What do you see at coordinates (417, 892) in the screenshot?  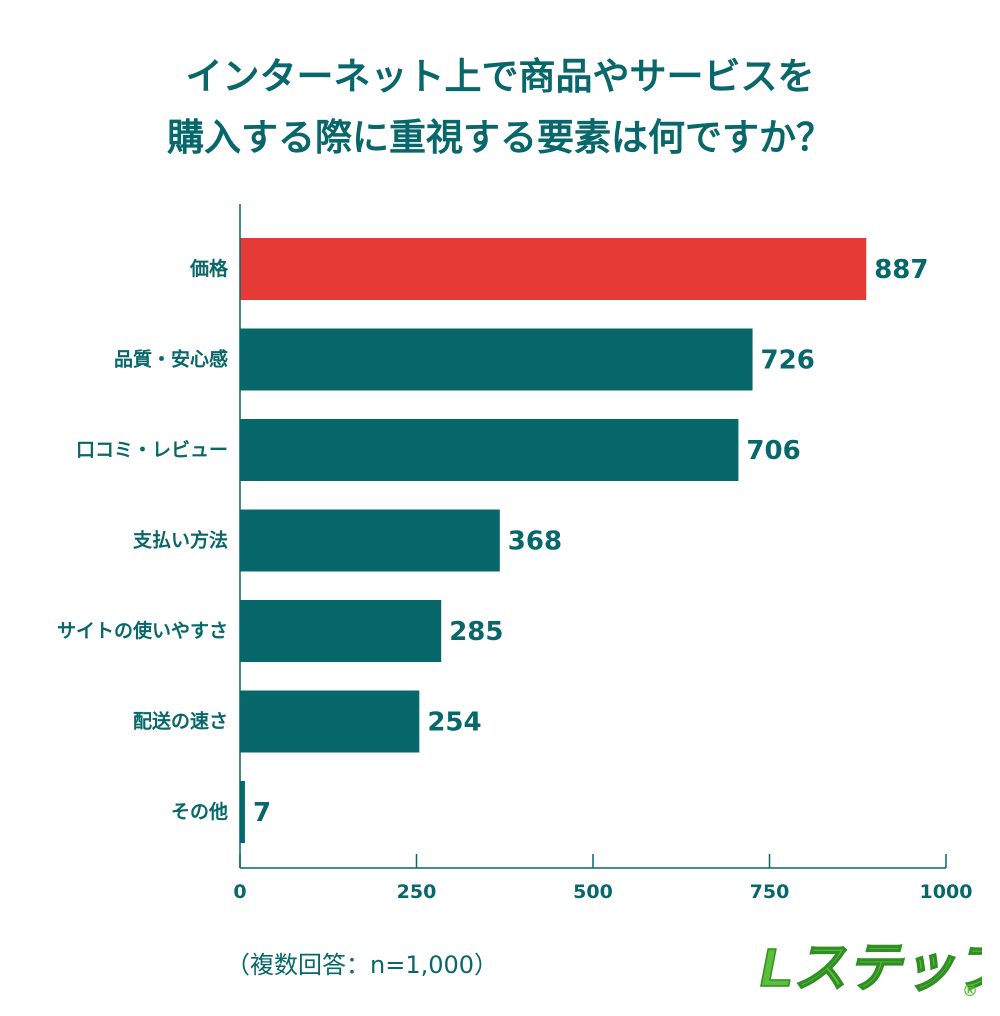 I see `x-tick-label-1: 250` at bounding box center [417, 892].